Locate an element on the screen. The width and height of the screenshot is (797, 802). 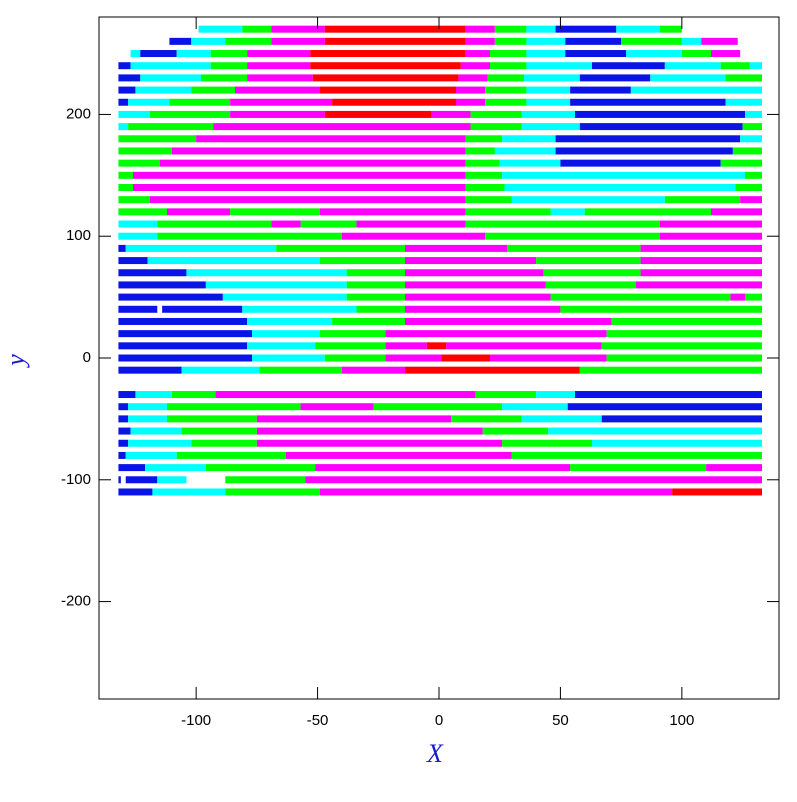
y-tick-label: 200 is located at coordinates (78, 113).